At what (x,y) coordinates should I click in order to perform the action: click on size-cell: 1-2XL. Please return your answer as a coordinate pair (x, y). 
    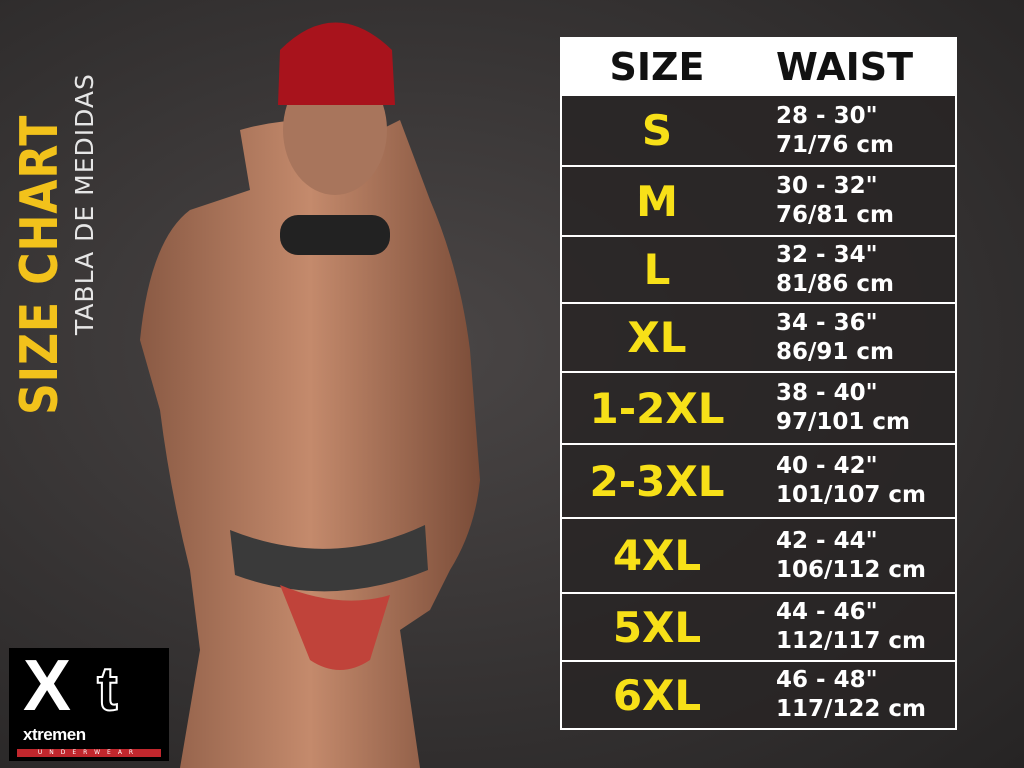
    Looking at the image, I should click on (656, 407).